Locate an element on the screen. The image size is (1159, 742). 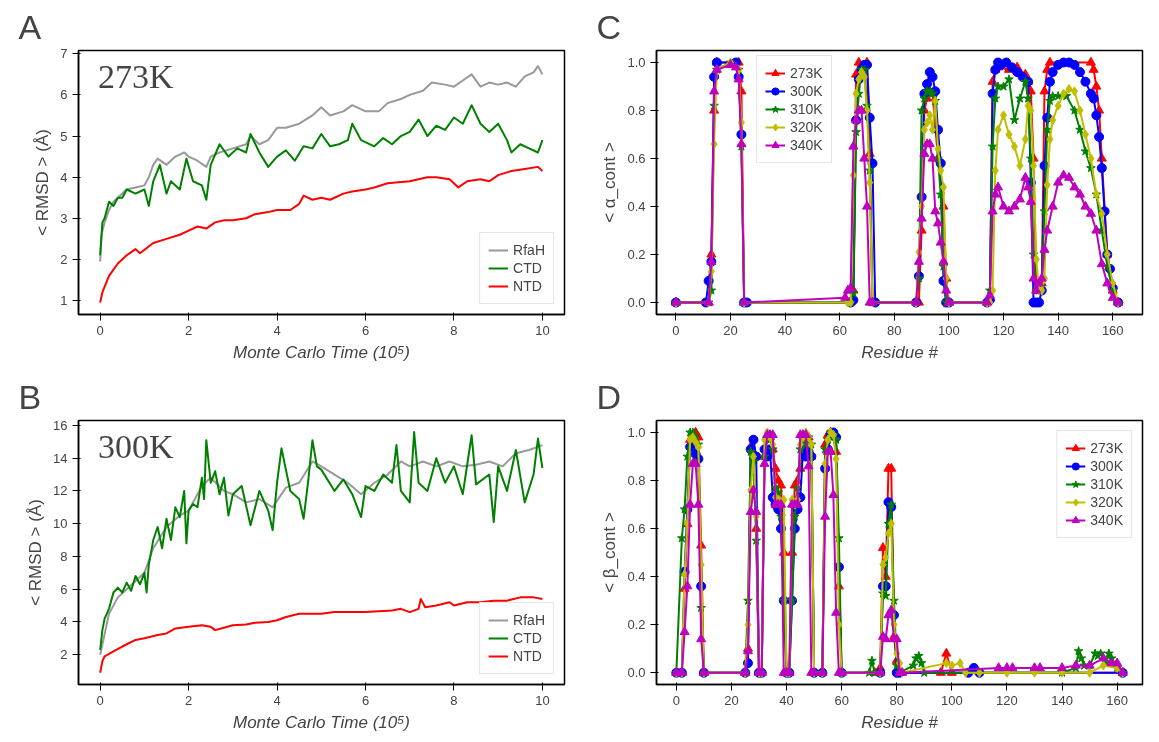
y-tick-label: 14 is located at coordinates (60, 458).